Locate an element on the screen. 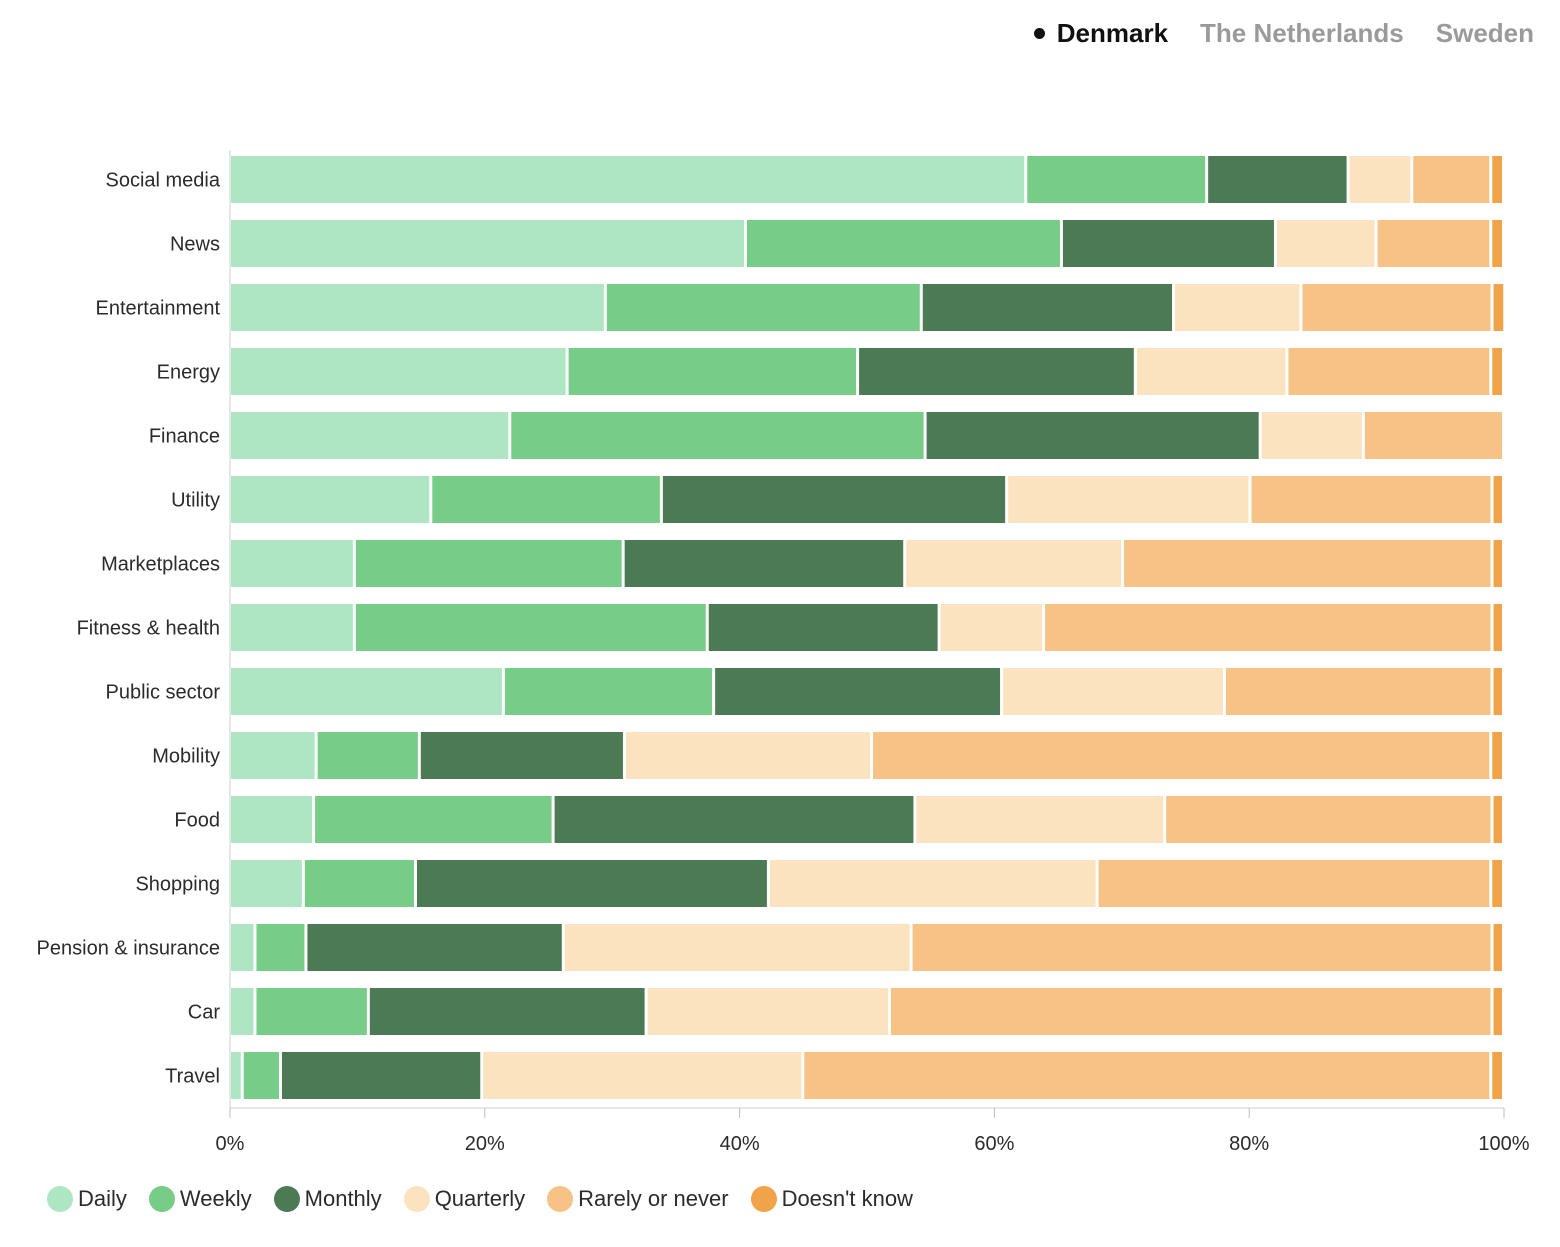  legend-item: Rarely or never is located at coordinates (638, 1199).